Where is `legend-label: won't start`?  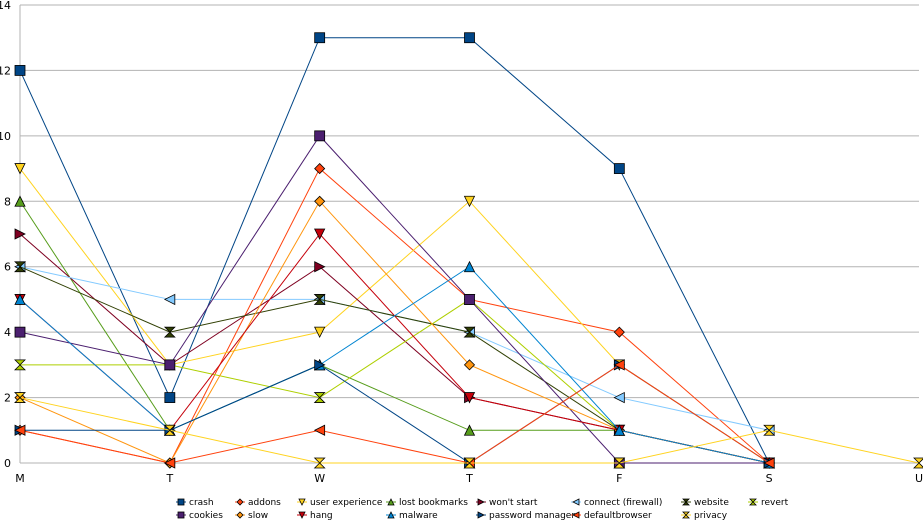
legend-label: won't start is located at coordinates (513, 503).